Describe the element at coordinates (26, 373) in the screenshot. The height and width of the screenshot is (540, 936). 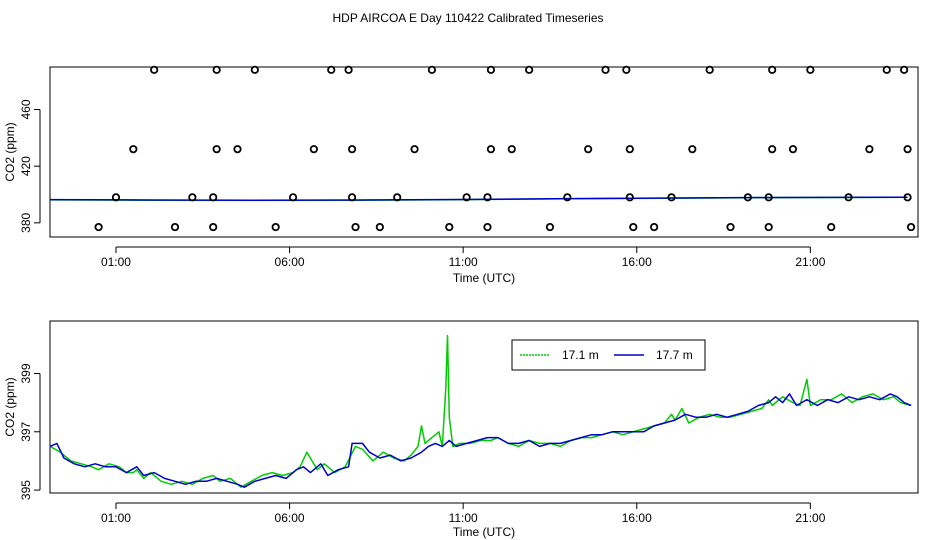
I see `bottom-y-tick-label-2: 399` at that location.